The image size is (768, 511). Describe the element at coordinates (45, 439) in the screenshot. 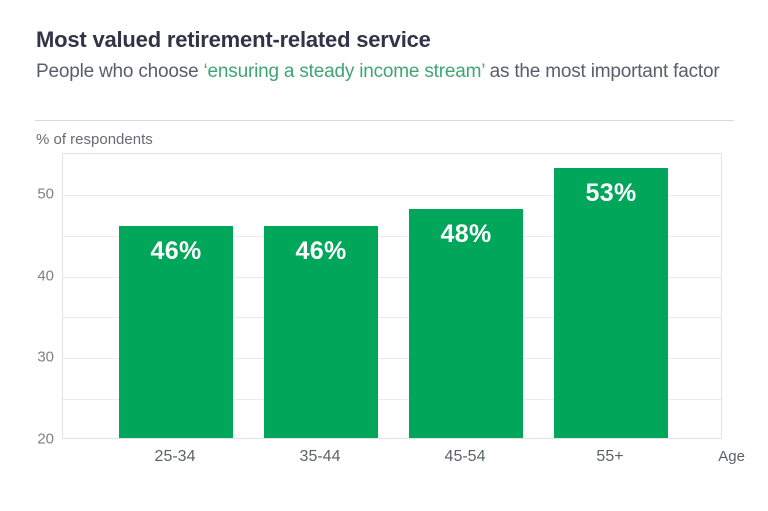

I see `y-tick-20: 20` at that location.